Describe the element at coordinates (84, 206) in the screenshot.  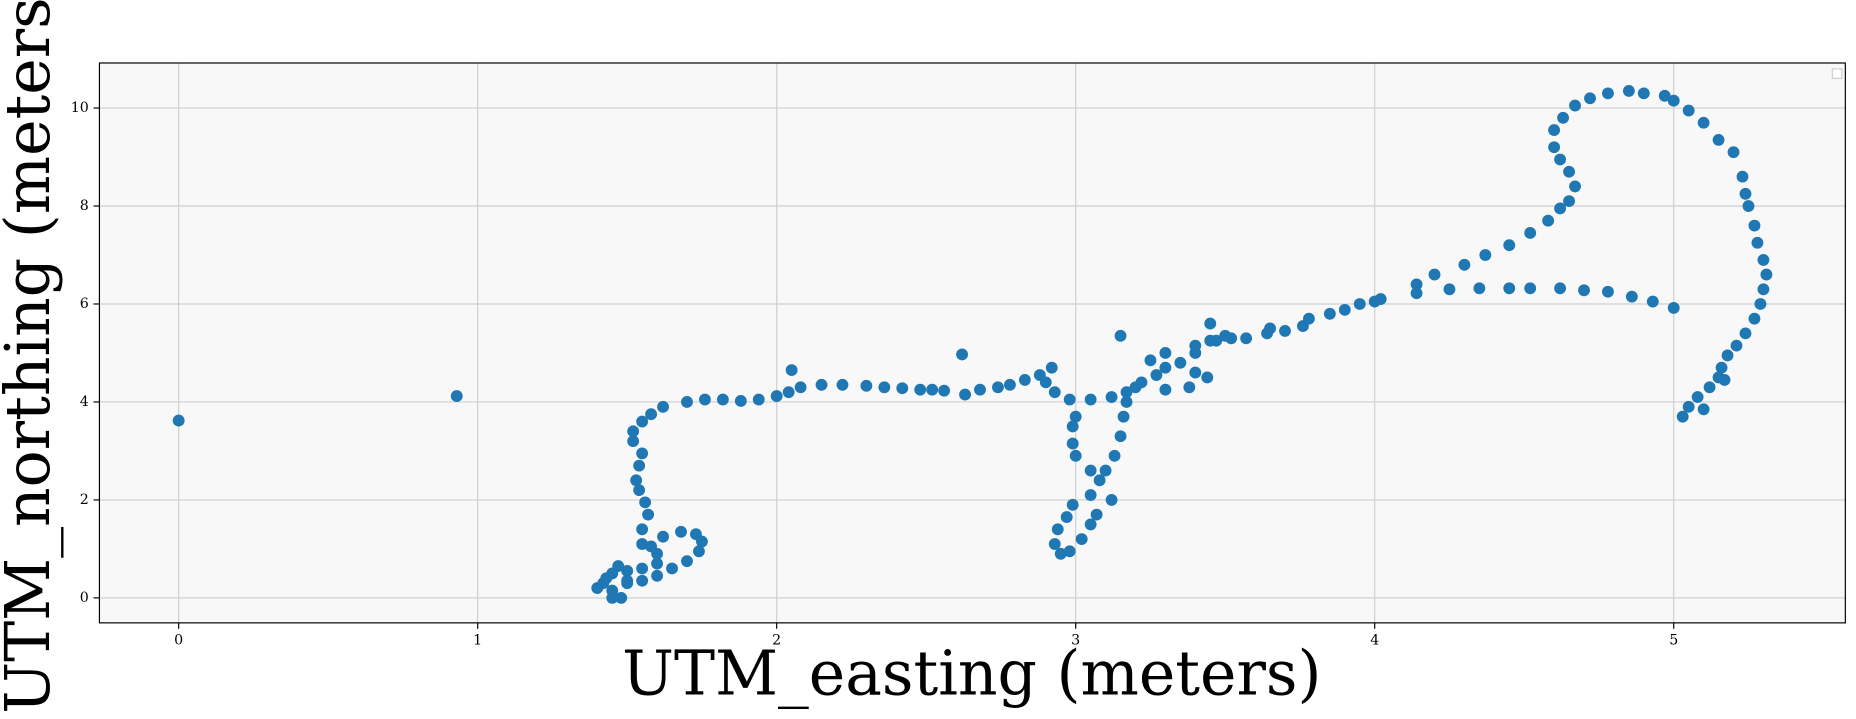
I see `y-tick-label: 8` at that location.